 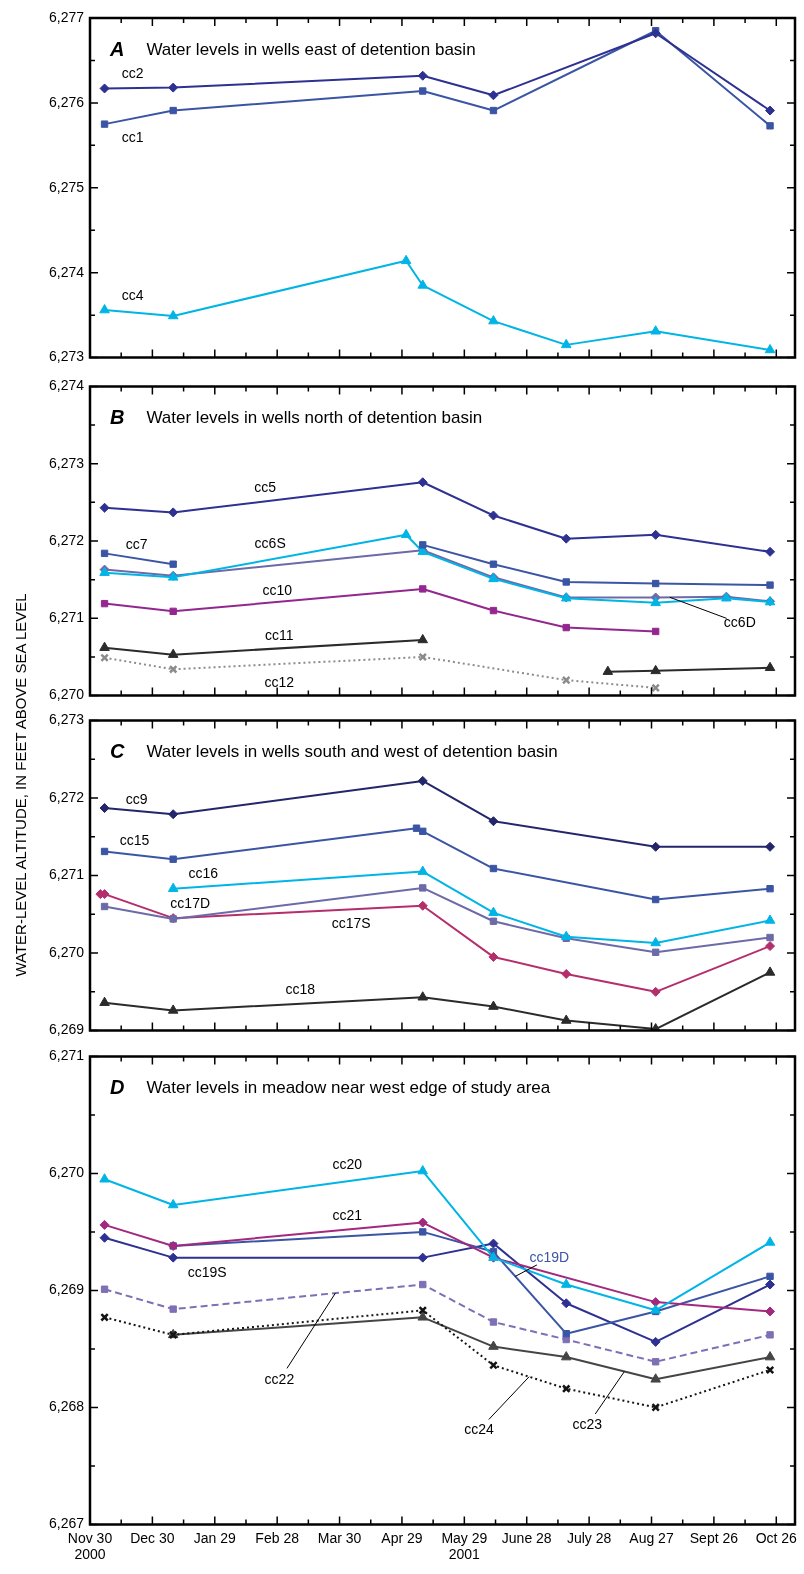 I want to click on series-label: cc4, so click(x=132, y=294).